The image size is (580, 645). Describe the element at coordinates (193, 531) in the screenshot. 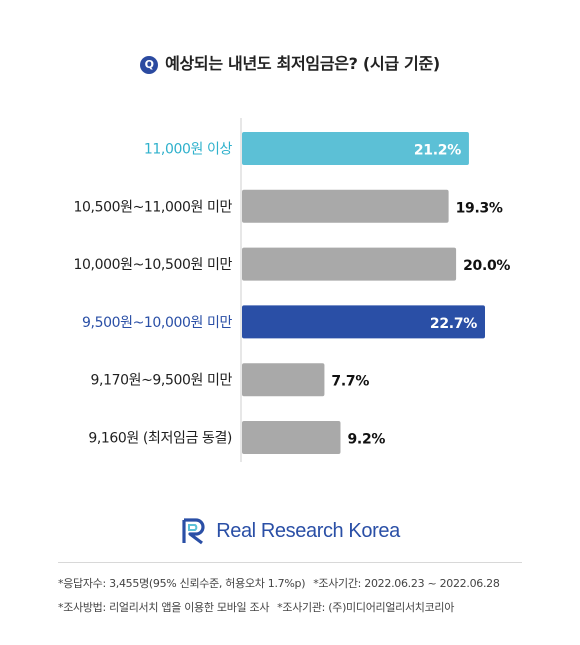

I see `rr-monogram-icon` at that location.